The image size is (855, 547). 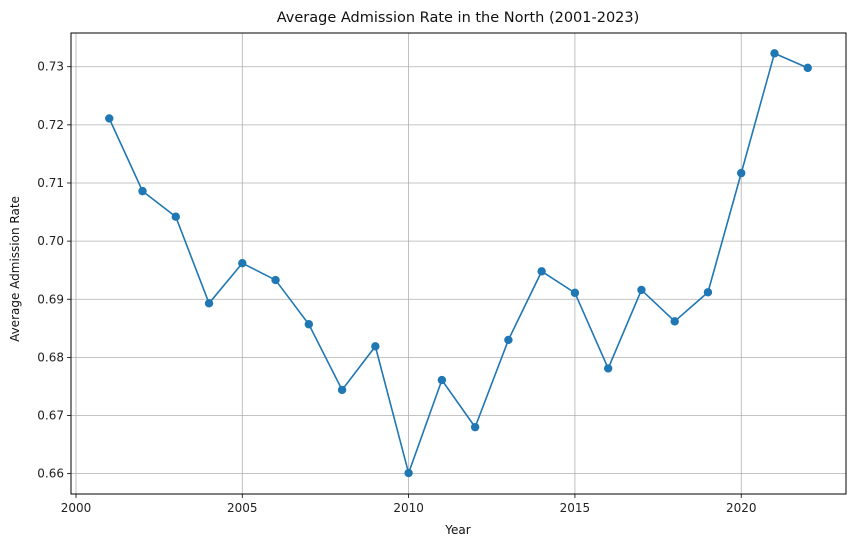 I want to click on x-axis-label: Year, so click(x=457, y=530).